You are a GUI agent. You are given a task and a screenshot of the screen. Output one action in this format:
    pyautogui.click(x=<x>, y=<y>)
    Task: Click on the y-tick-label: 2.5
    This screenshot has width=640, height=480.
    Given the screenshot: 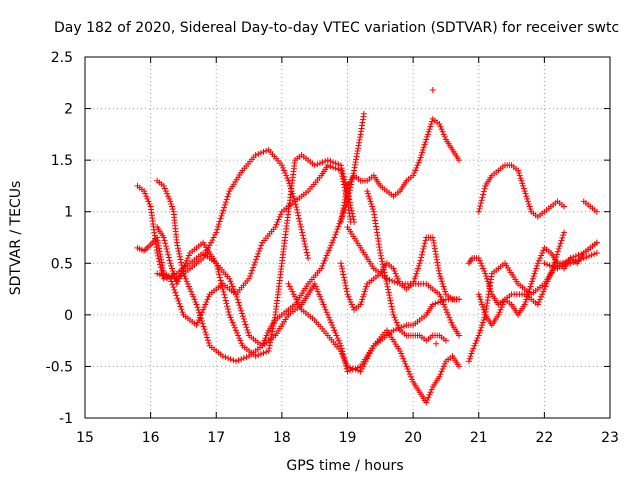 What is the action you would take?
    pyautogui.click(x=62, y=58)
    